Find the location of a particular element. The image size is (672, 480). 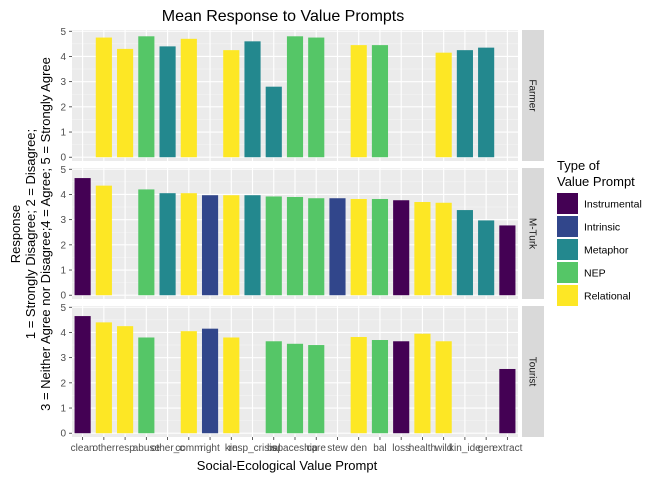

x-tick-label: extract is located at coordinates (507, 448).